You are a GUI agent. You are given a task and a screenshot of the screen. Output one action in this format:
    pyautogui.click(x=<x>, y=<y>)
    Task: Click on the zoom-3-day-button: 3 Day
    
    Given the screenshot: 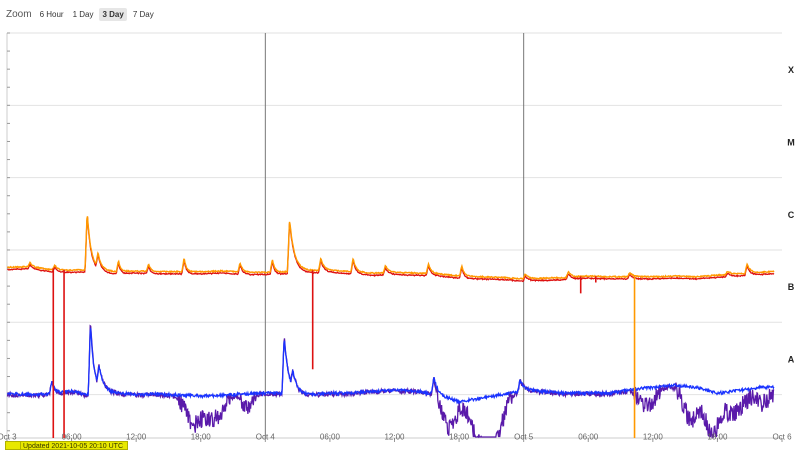 What is the action you would take?
    pyautogui.click(x=113, y=14)
    